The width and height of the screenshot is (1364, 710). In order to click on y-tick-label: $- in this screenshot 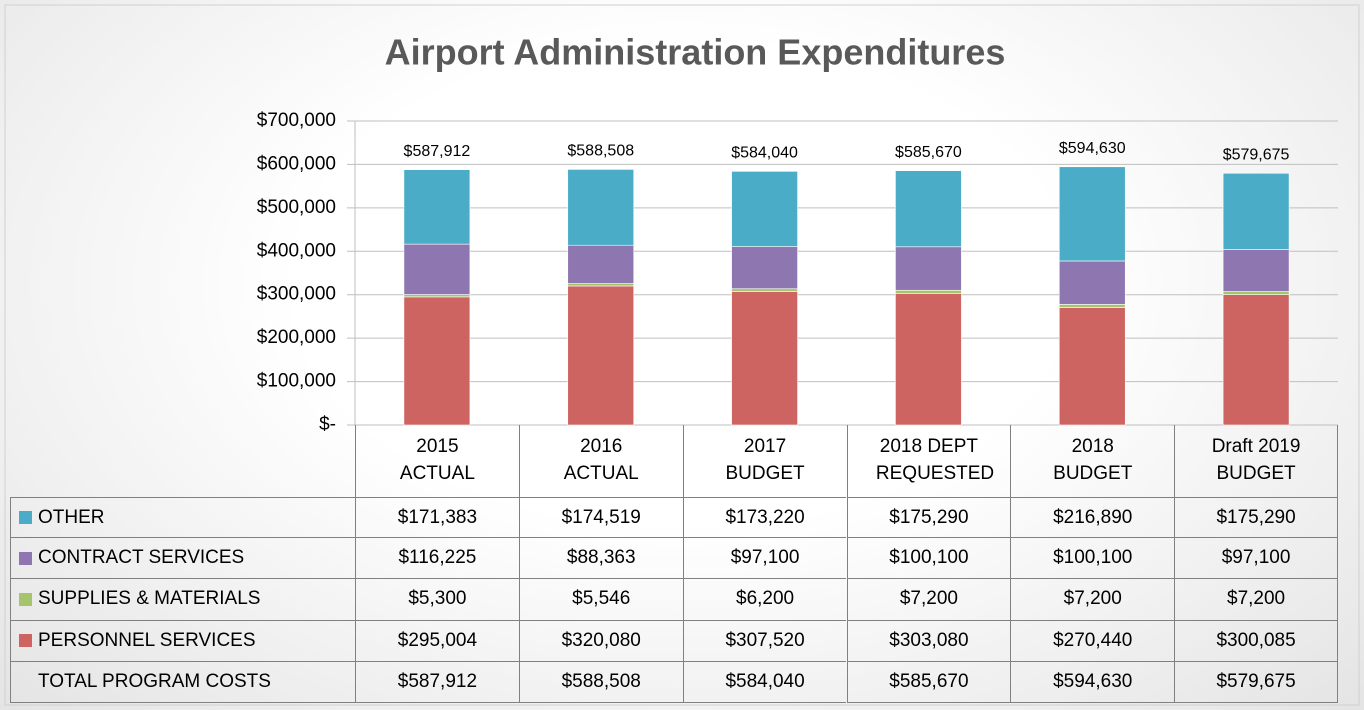, I will do `click(327, 424)`.